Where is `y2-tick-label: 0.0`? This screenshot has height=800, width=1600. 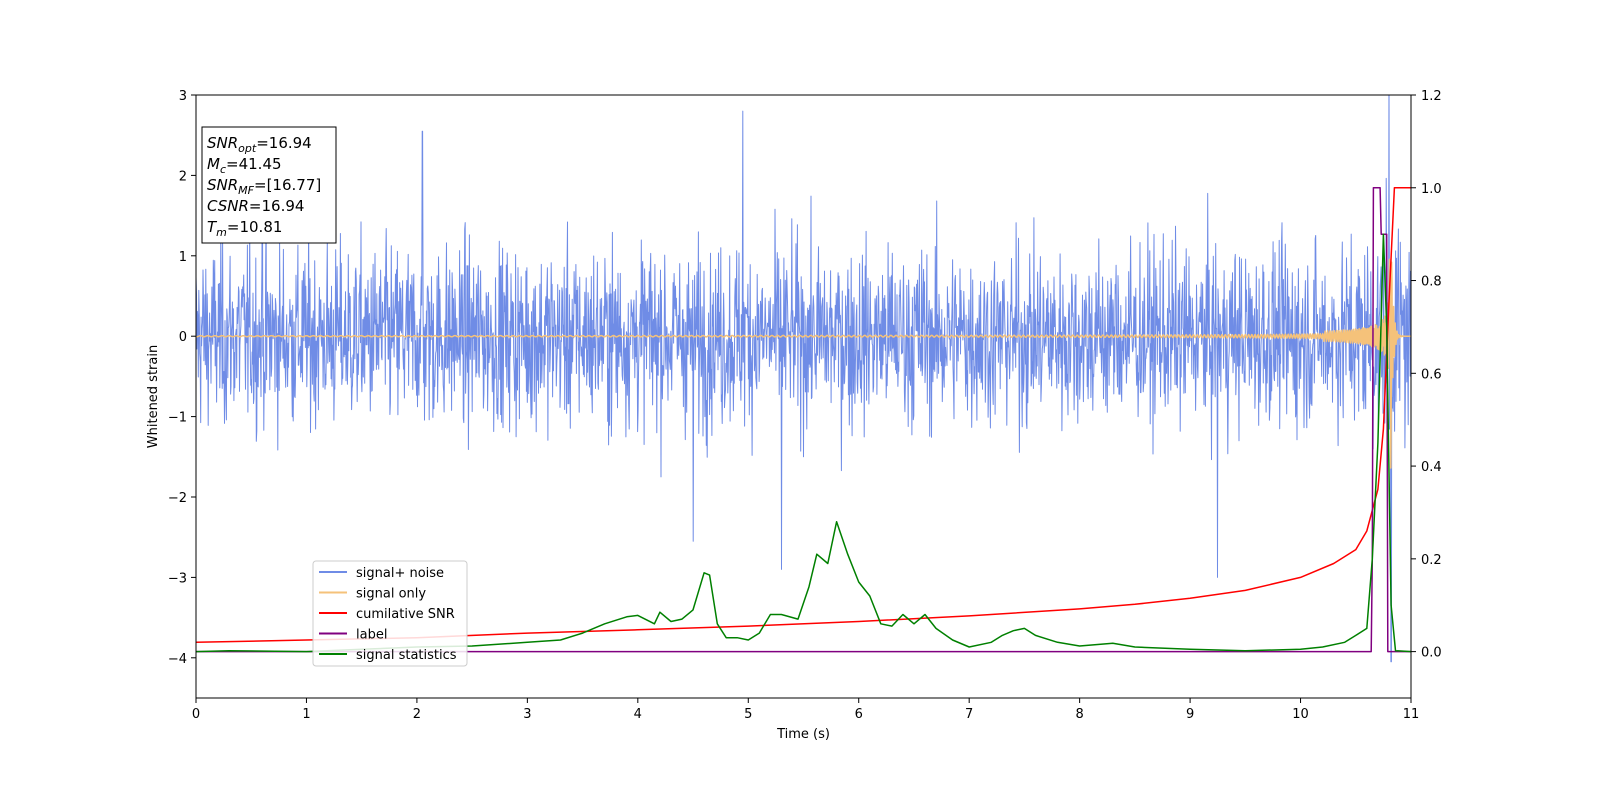 y2-tick-label: 0.0 is located at coordinates (1431, 653).